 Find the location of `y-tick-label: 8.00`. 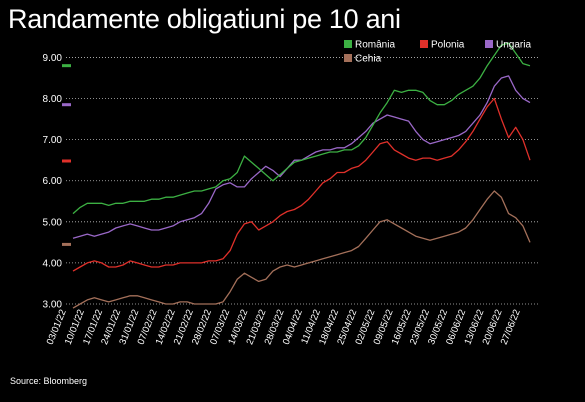

y-tick-label: 8.00 is located at coordinates (53, 99).